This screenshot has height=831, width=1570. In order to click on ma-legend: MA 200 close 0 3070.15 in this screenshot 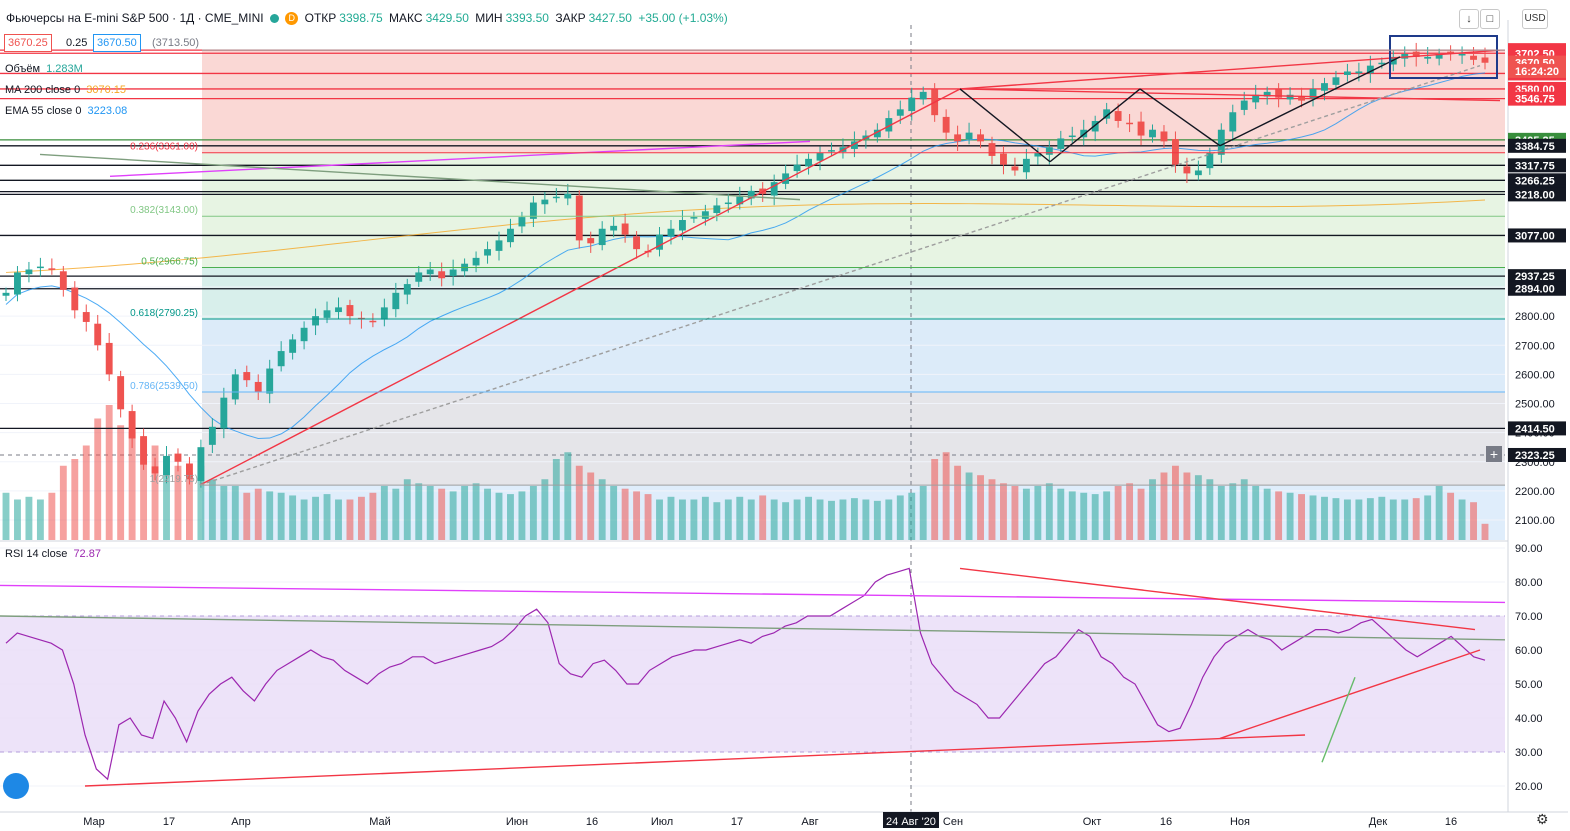, I will do `click(67, 90)`.